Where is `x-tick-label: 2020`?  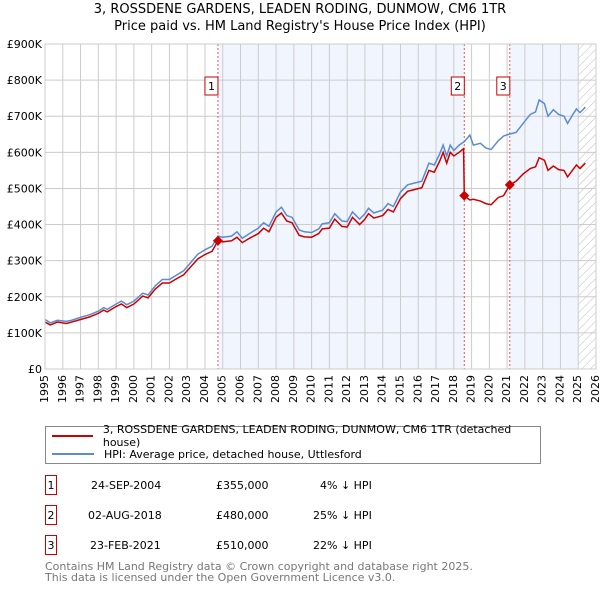 x-tick-label: 2020 is located at coordinates (488, 389).